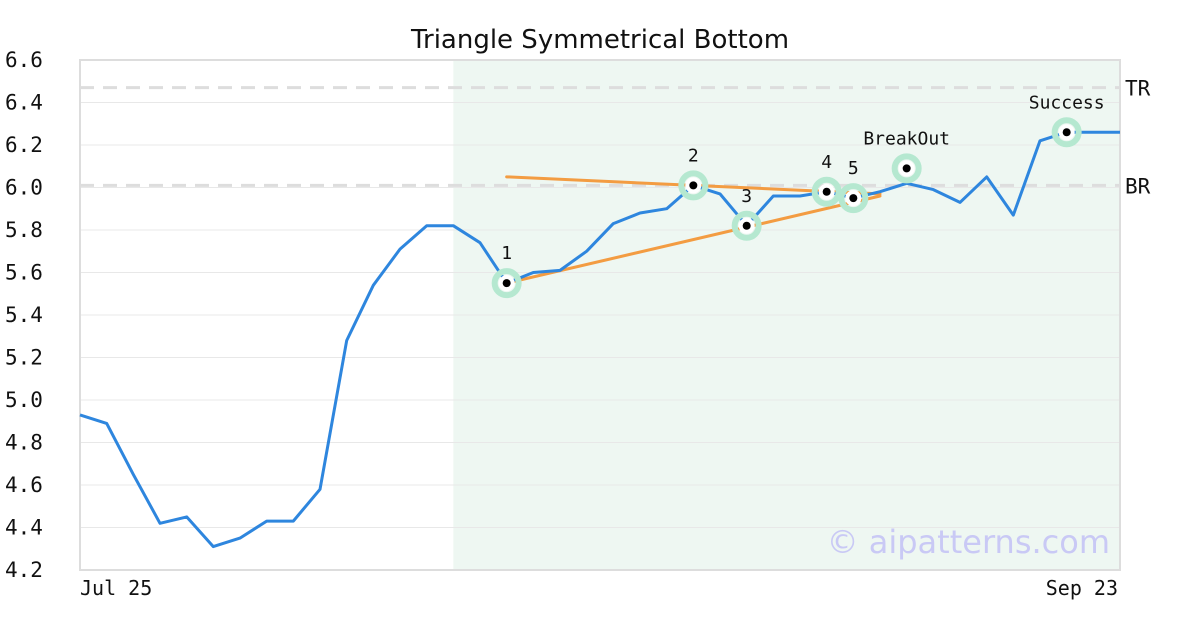 The height and width of the screenshot is (630, 1200). I want to click on point-label: 2, so click(693, 155).